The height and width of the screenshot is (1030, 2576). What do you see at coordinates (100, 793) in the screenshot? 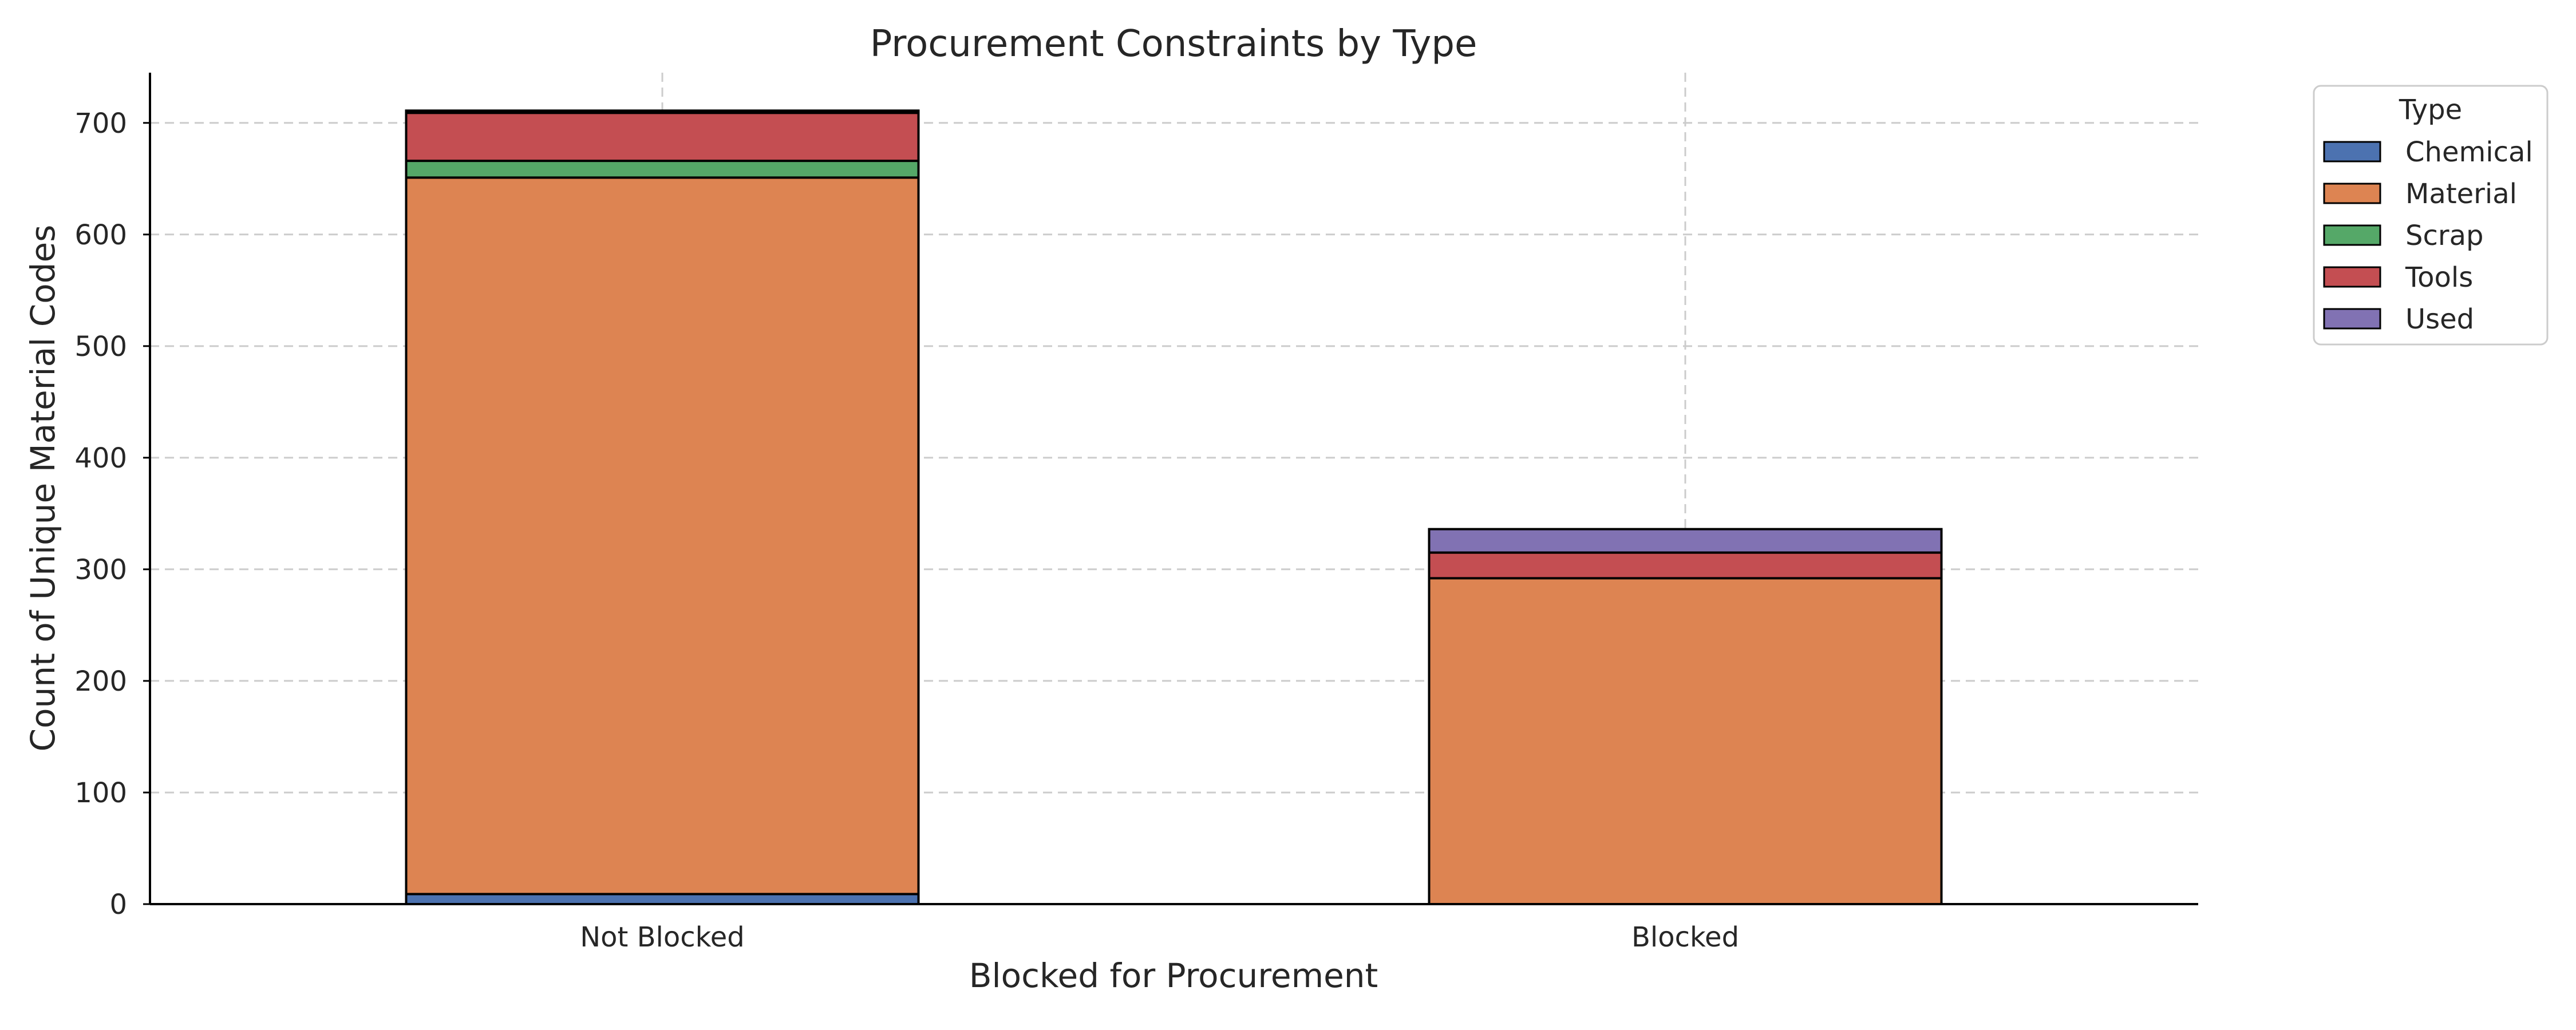
I see `y-tick-label: 100` at bounding box center [100, 793].